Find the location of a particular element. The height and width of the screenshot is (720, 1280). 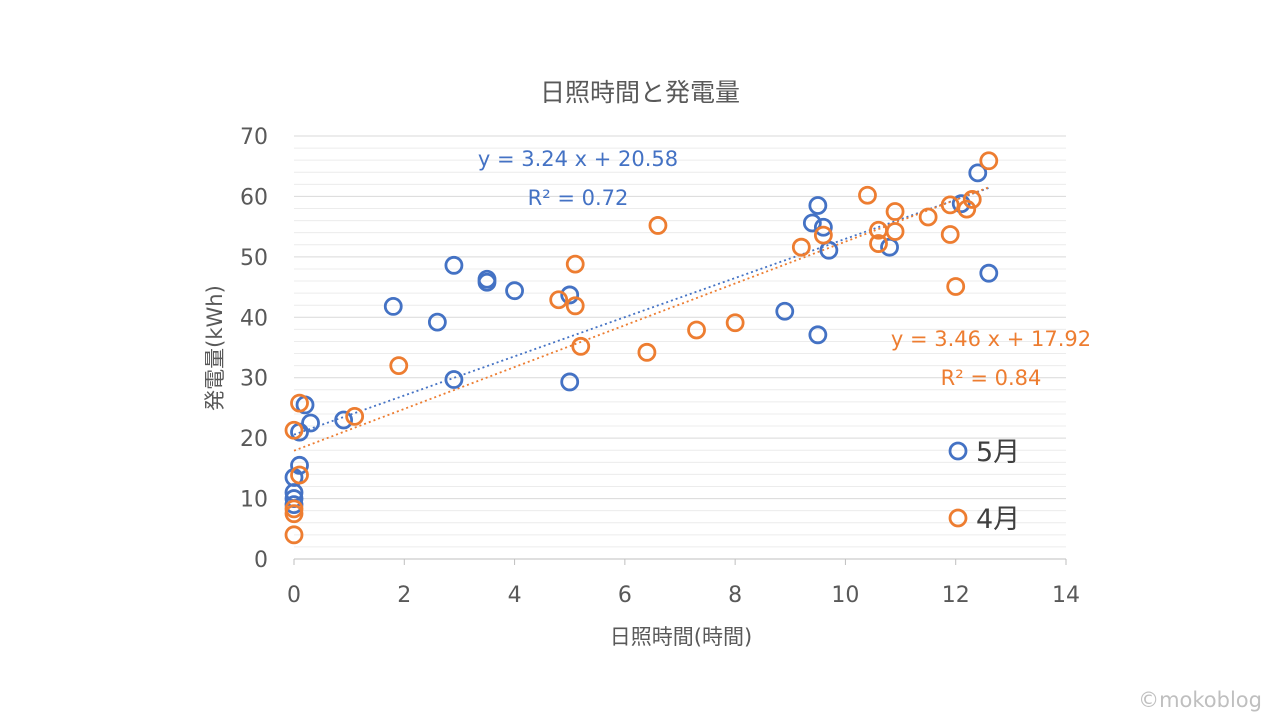

trendline-equation: y = 3.24 x + 20.58 is located at coordinates (578, 159).